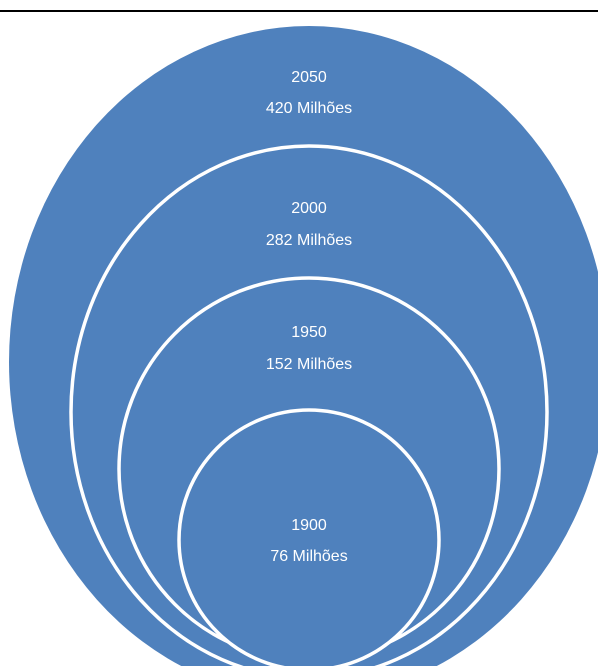 Image resolution: width=598 pixels, height=666 pixels. I want to click on year-label-2000: 2000, so click(309, 208).